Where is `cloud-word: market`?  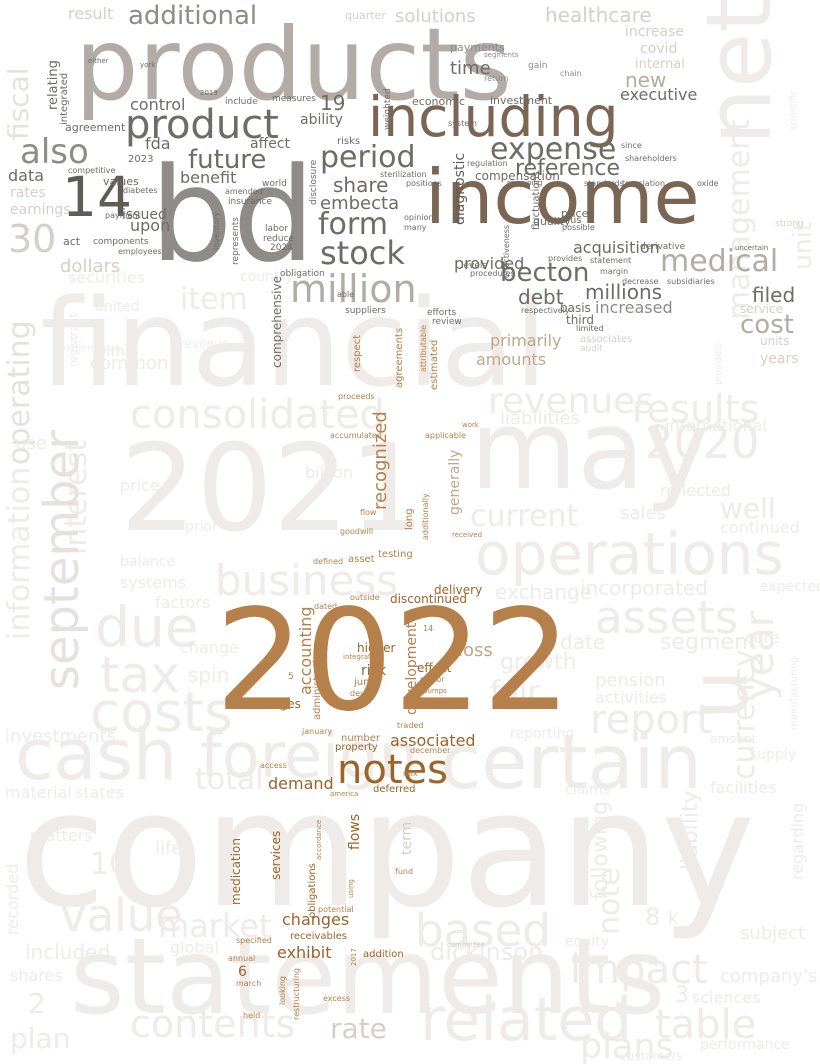
cloud-word: market is located at coordinates (215, 926).